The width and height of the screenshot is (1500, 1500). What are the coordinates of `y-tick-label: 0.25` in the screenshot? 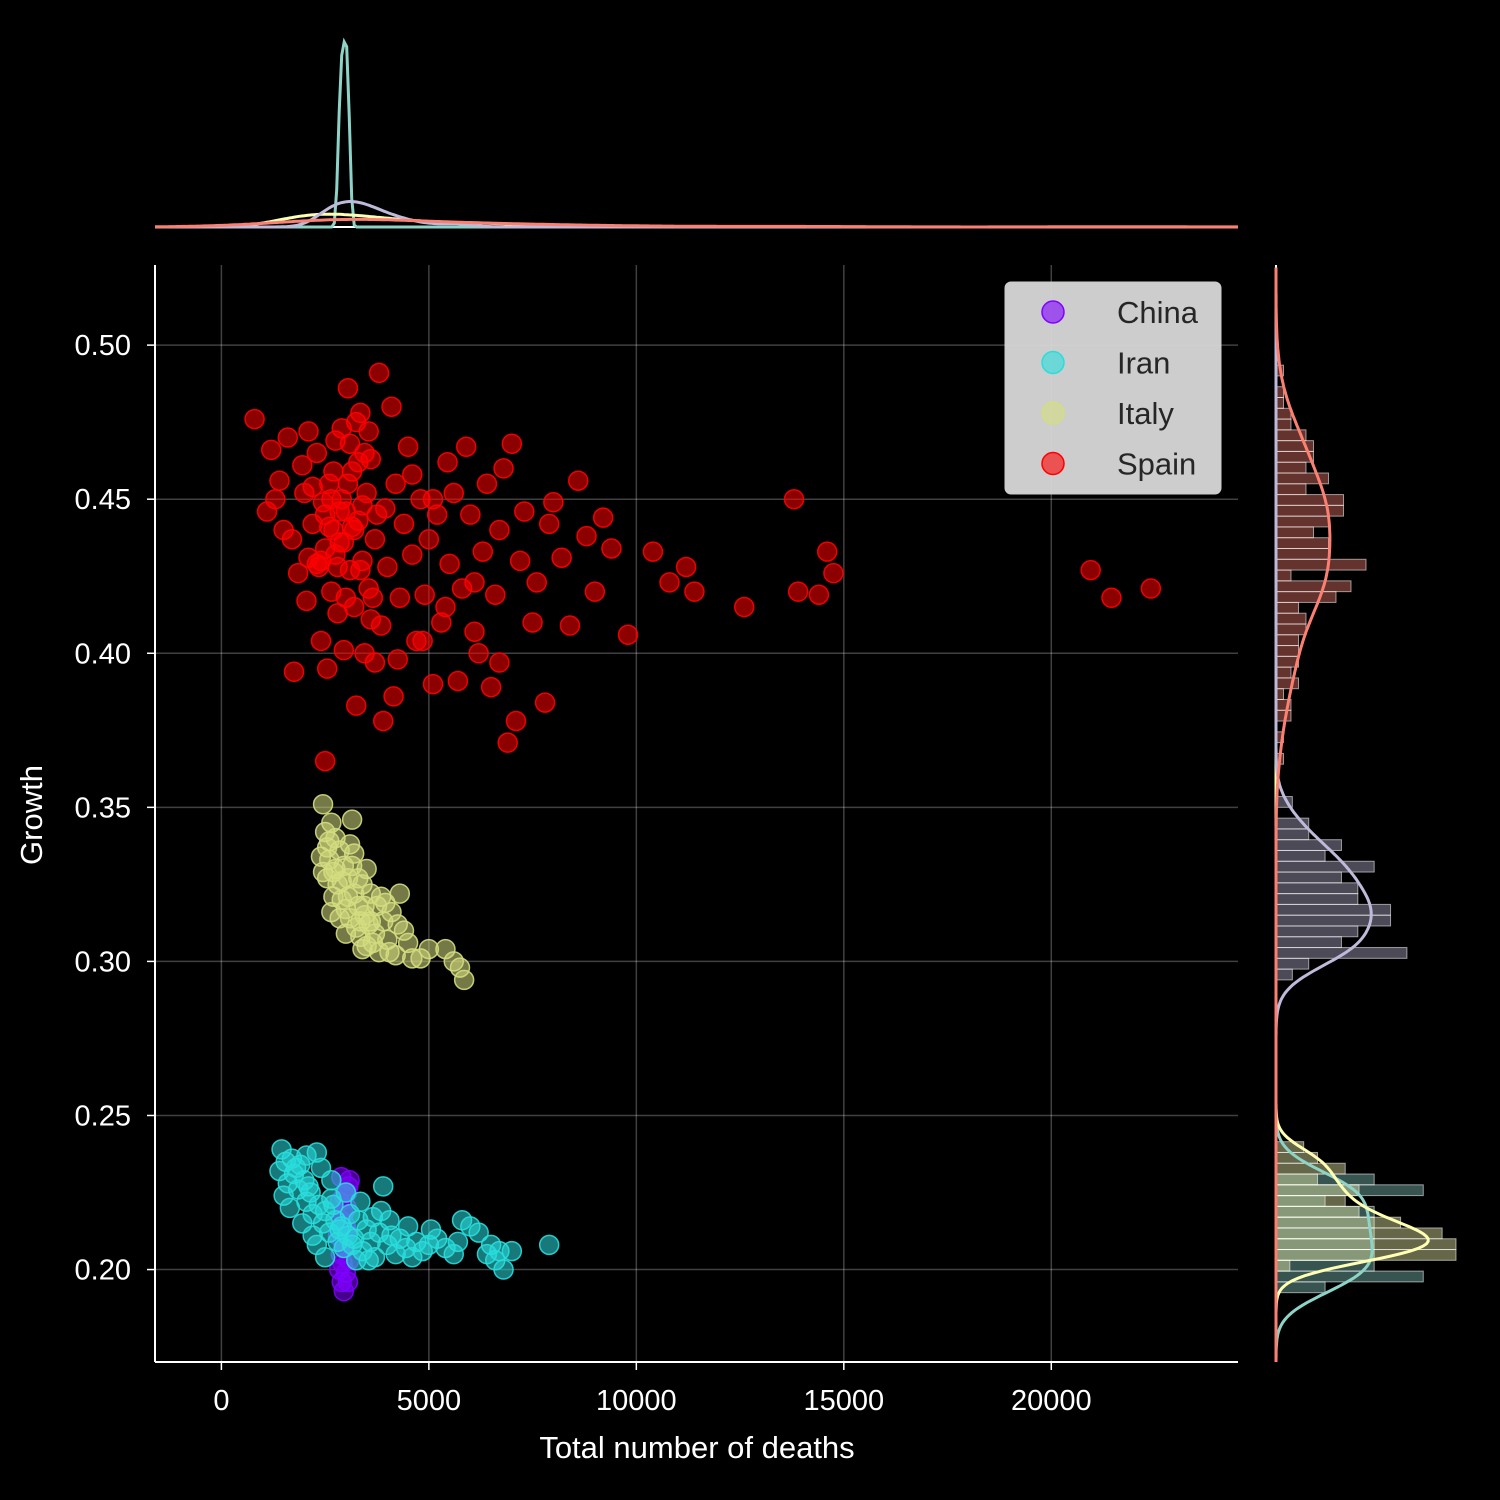 It's located at (103, 1116).